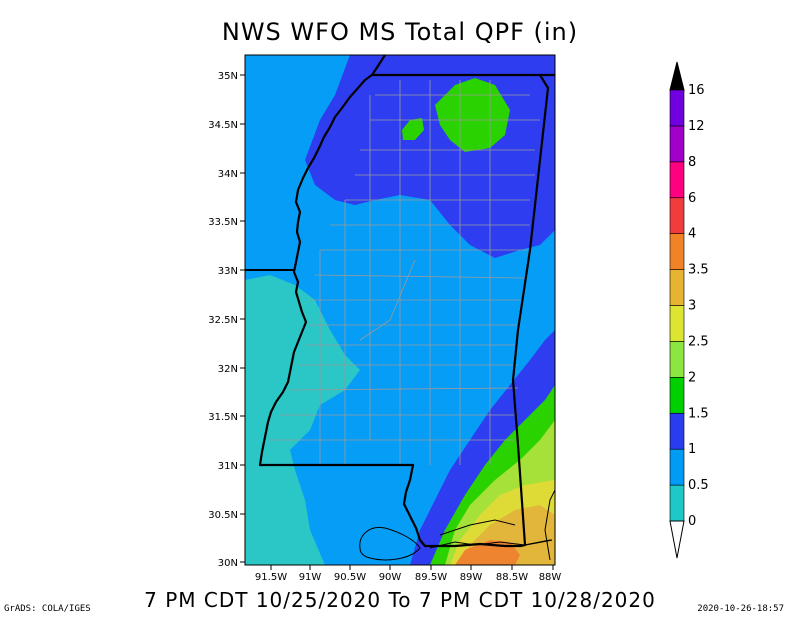  I want to click on qpf-band-1.5-2-north-small, so click(413, 129).